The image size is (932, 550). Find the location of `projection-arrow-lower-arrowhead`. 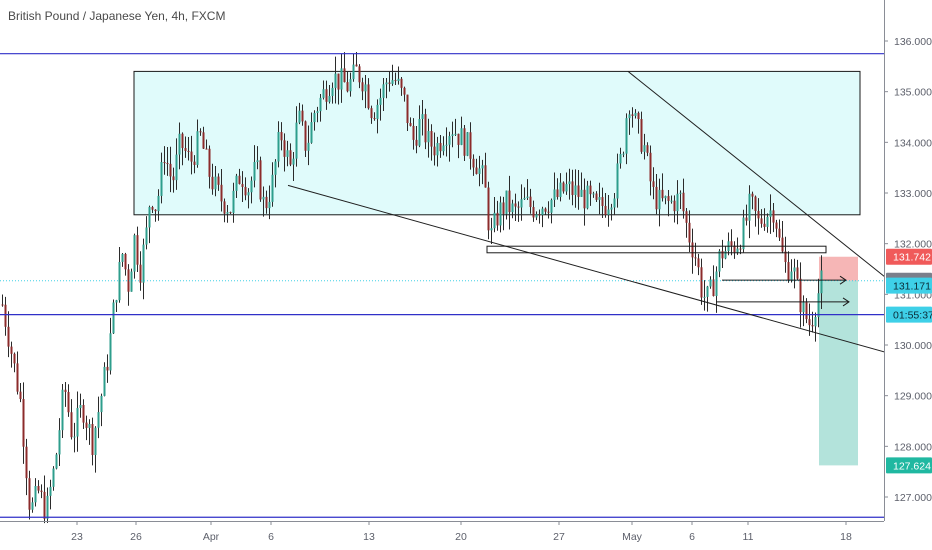

projection-arrow-lower-arrowhead is located at coordinates (846, 302).